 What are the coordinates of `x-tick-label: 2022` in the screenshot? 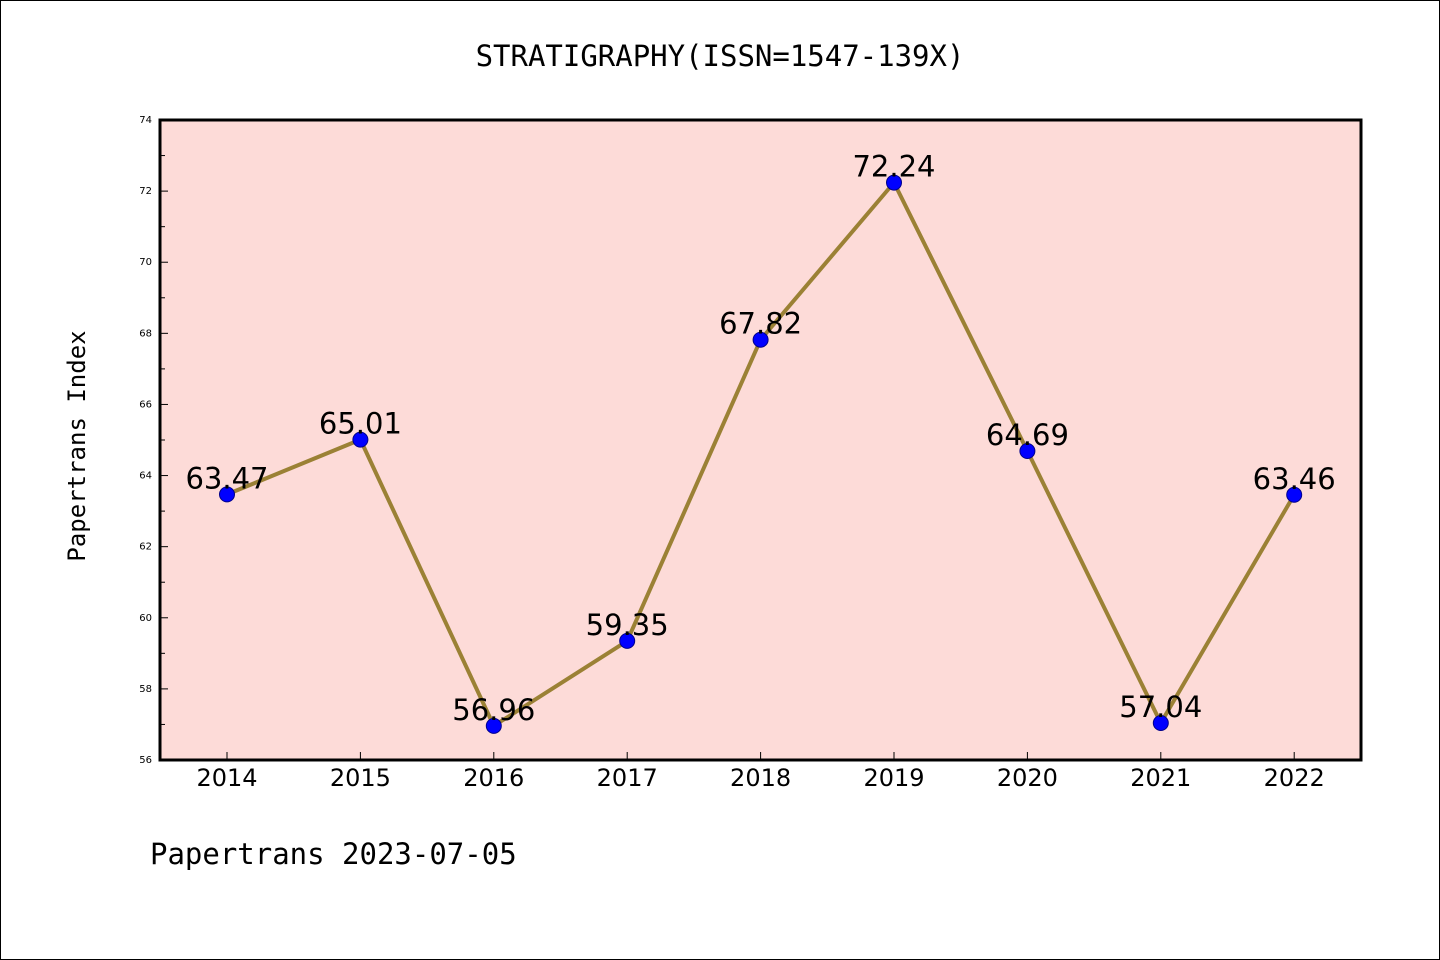 It's located at (1294, 778).